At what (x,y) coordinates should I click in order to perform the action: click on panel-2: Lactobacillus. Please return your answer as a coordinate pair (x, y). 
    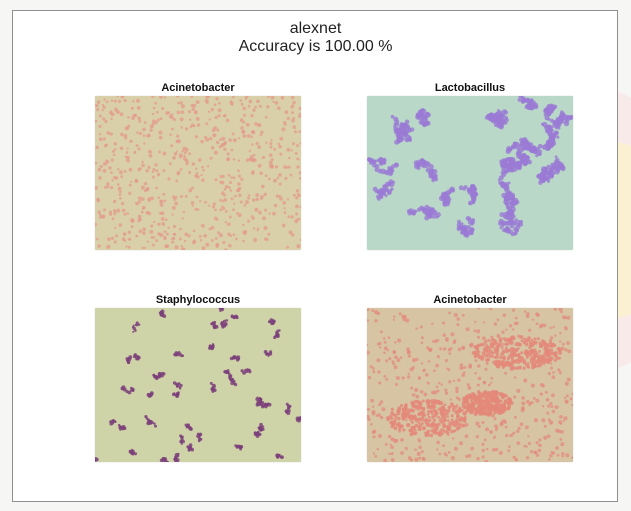
    Looking at the image, I should click on (470, 165).